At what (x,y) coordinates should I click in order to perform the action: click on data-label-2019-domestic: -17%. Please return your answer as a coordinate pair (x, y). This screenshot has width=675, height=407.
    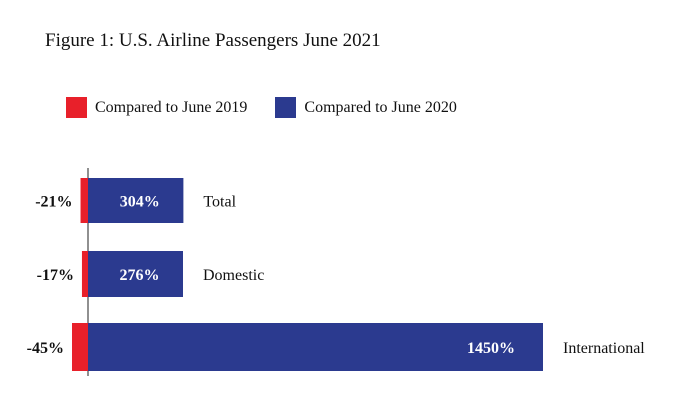
    Looking at the image, I should click on (55, 275).